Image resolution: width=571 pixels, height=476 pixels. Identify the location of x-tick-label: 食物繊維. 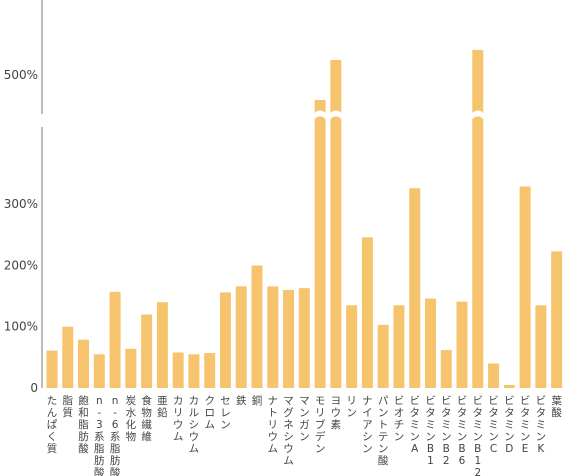
(146, 418).